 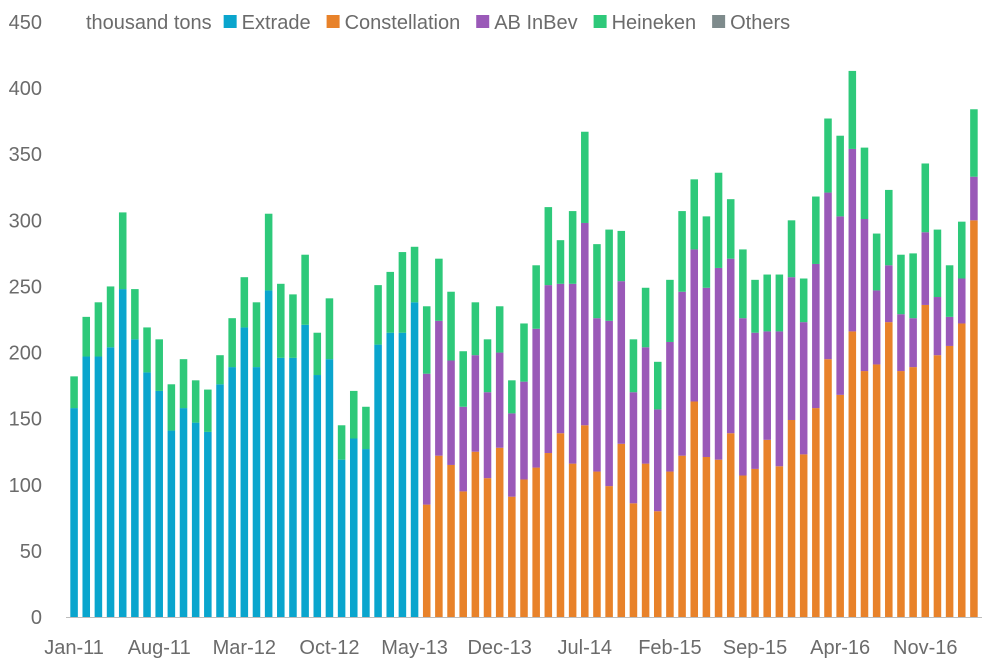 What do you see at coordinates (499, 648) in the screenshot?
I see `x-tick-label: Dec-13` at bounding box center [499, 648].